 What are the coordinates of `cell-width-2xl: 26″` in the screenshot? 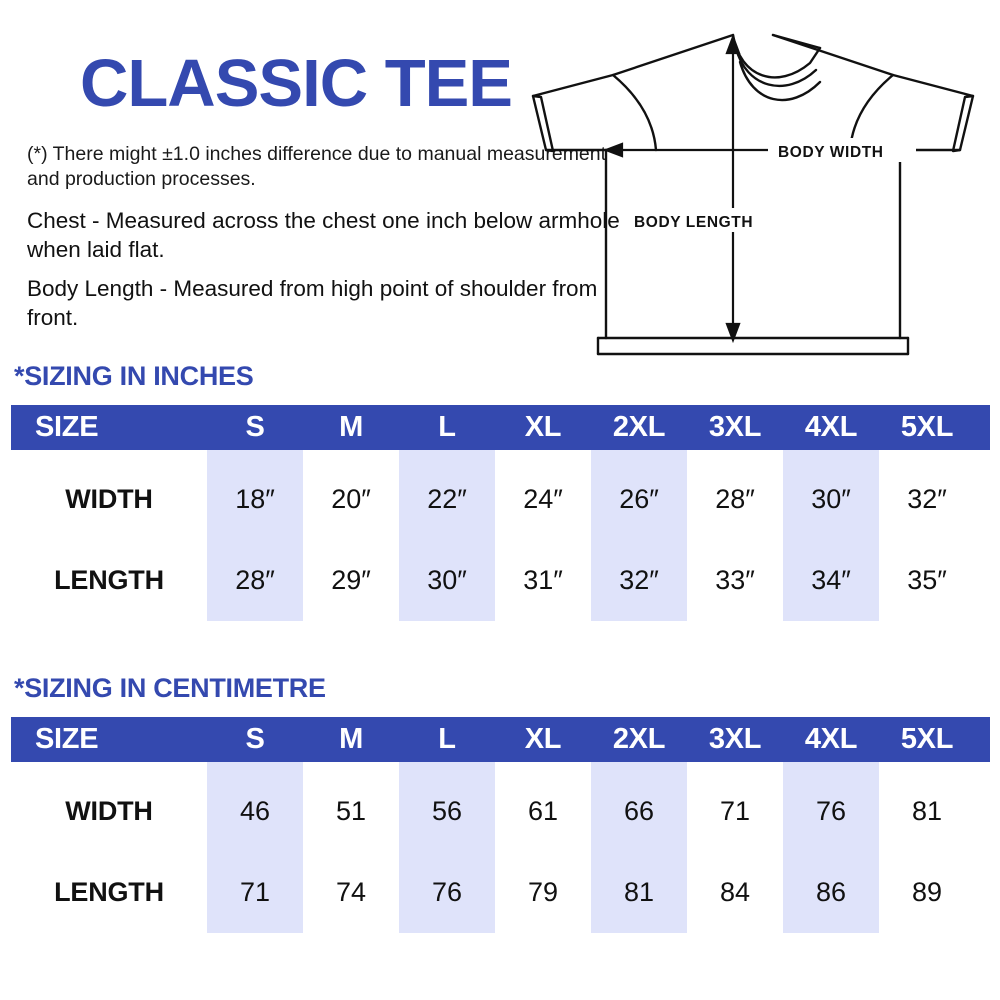 It's located at (639, 499).